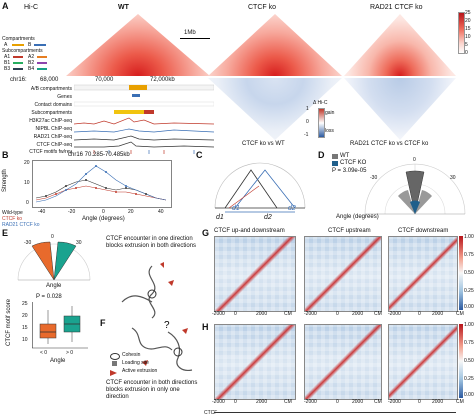  I want to click on d-tick: 0, so click(414, 160).